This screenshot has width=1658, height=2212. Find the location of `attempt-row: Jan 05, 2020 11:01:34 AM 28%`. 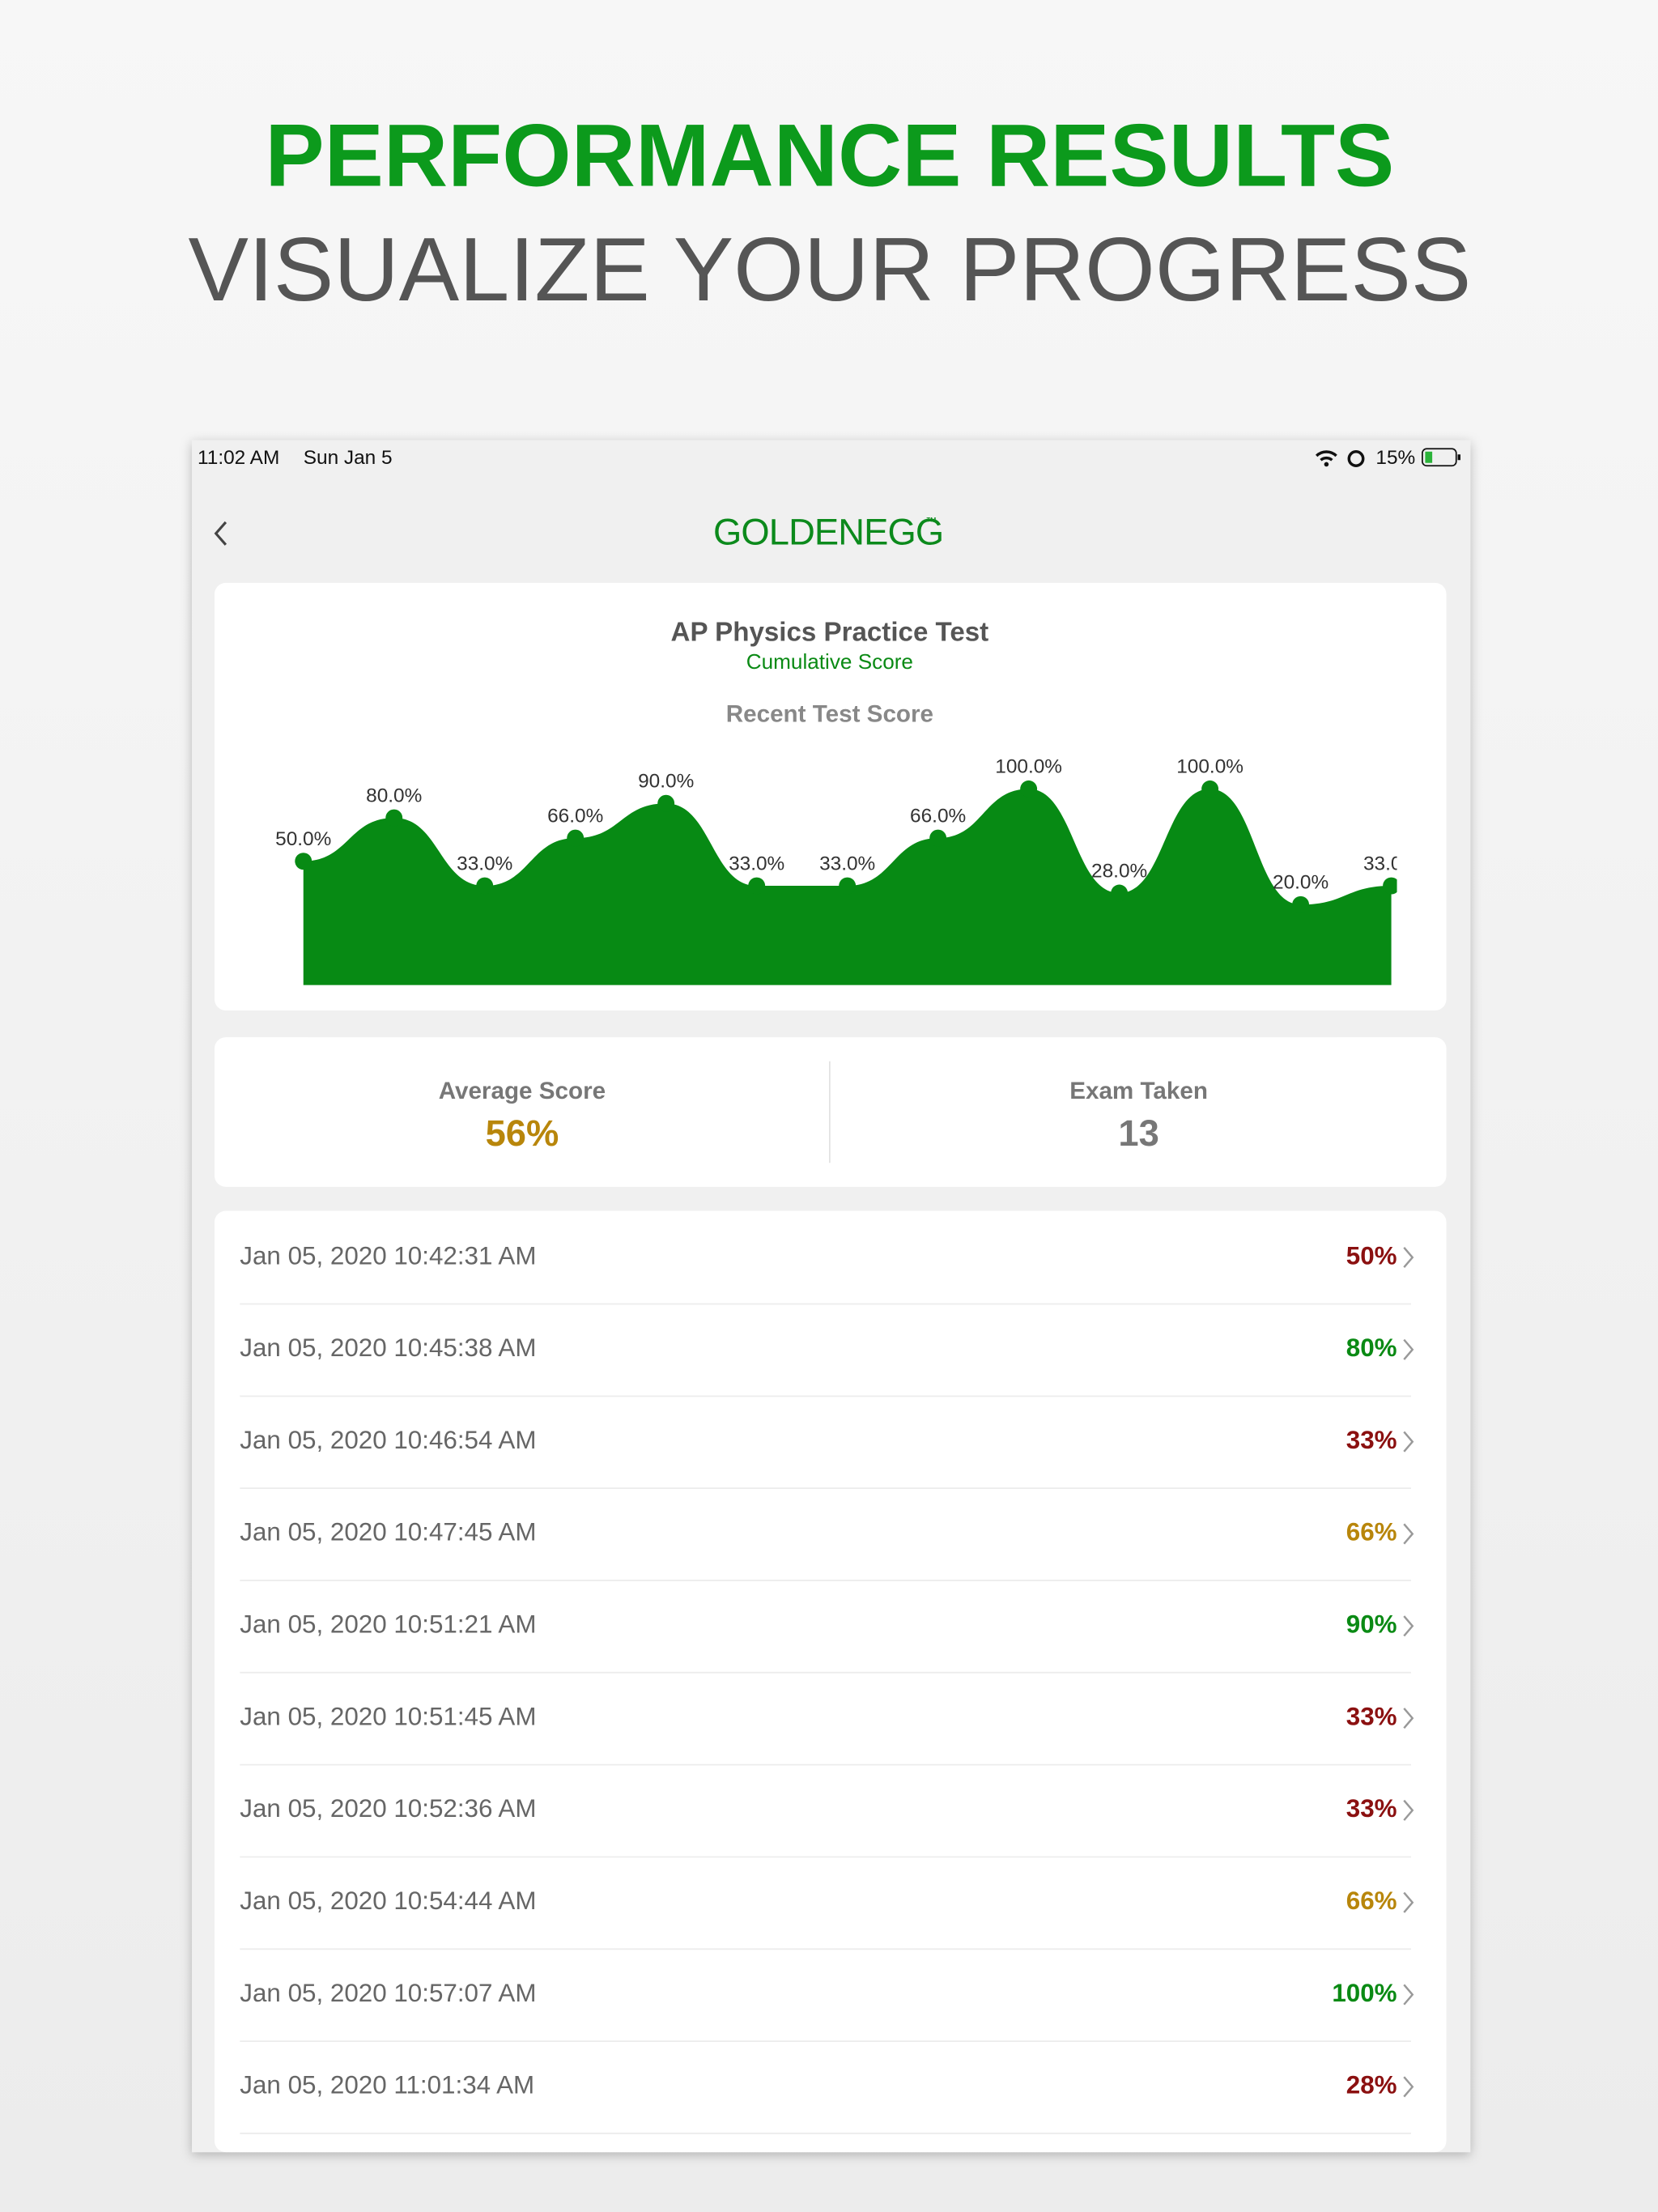

attempt-row: Jan 05, 2020 11:01:34 AM 28% is located at coordinates (831, 2088).